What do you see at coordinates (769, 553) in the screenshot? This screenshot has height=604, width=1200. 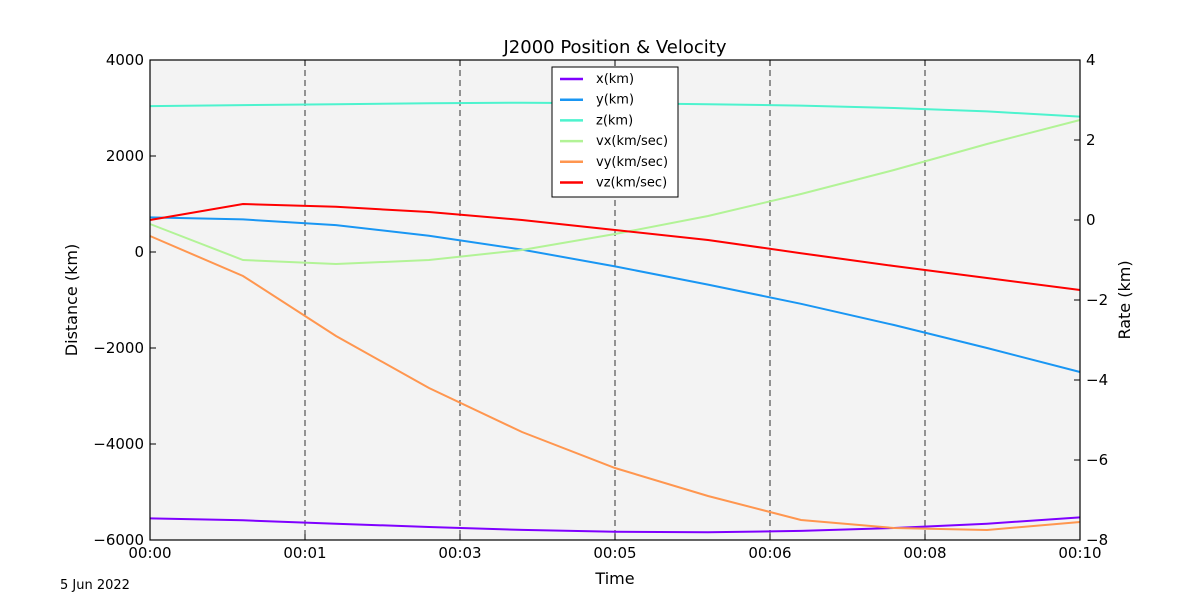 I see `x-tick-label: 00:06` at bounding box center [769, 553].